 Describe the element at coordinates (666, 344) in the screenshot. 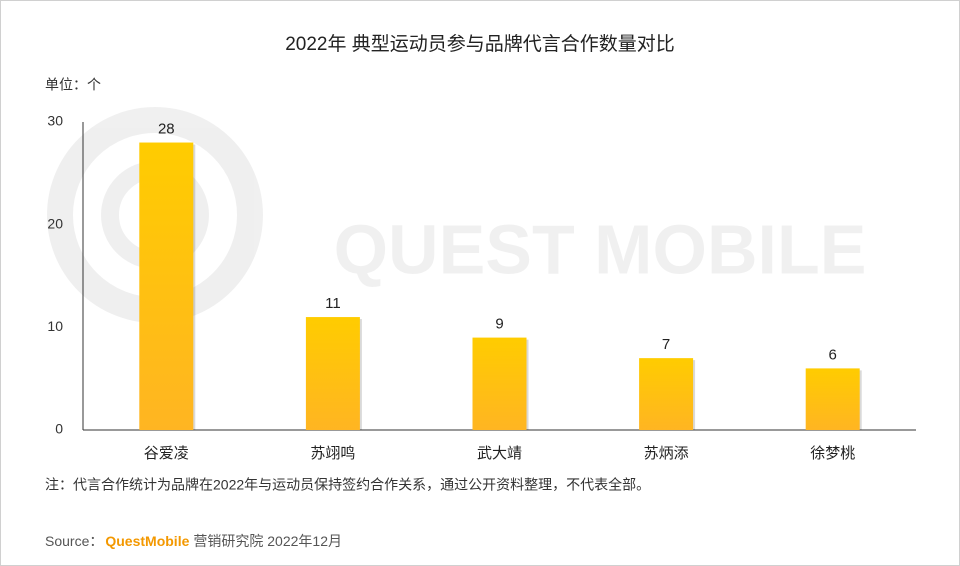

I see `data-label: 7` at that location.